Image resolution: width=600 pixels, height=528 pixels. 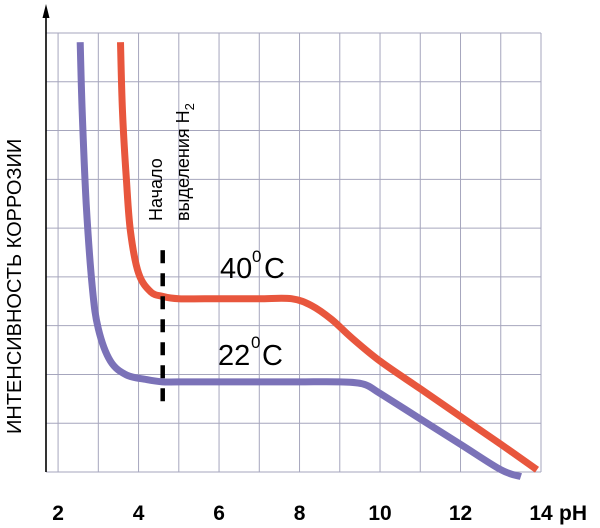 I want to click on label-22c-unit: C, so click(x=272, y=356).